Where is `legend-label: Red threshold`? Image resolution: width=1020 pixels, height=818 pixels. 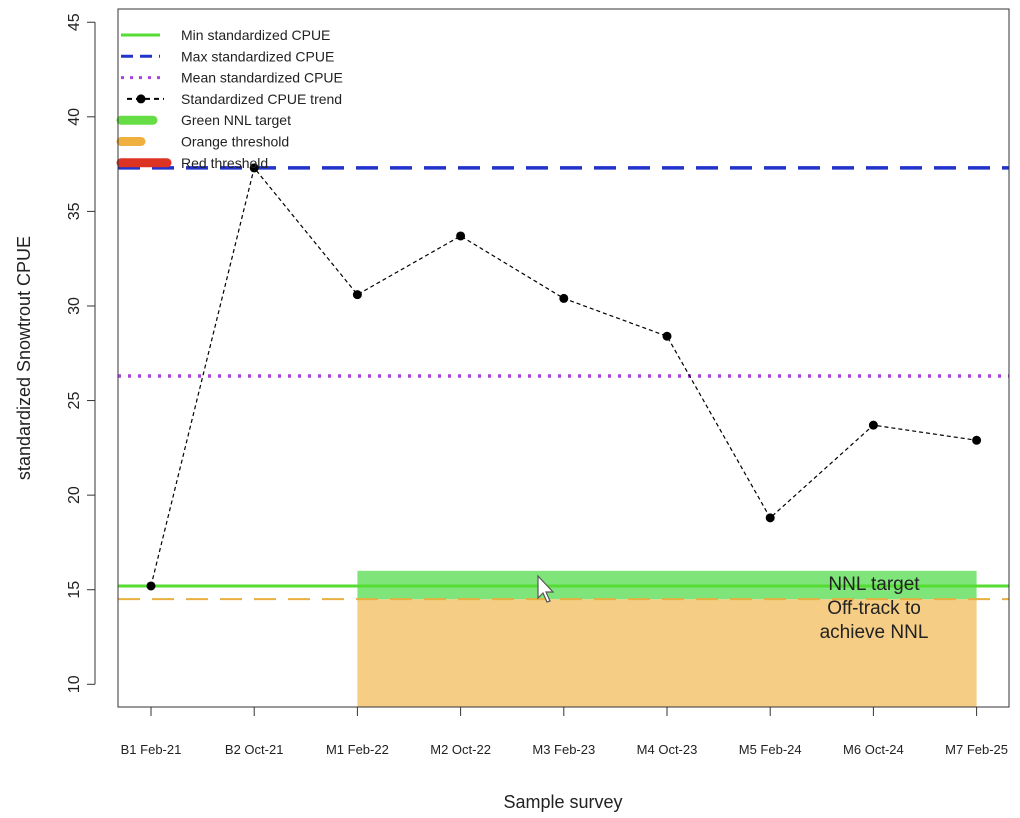
legend-label: Red threshold is located at coordinates (224, 163).